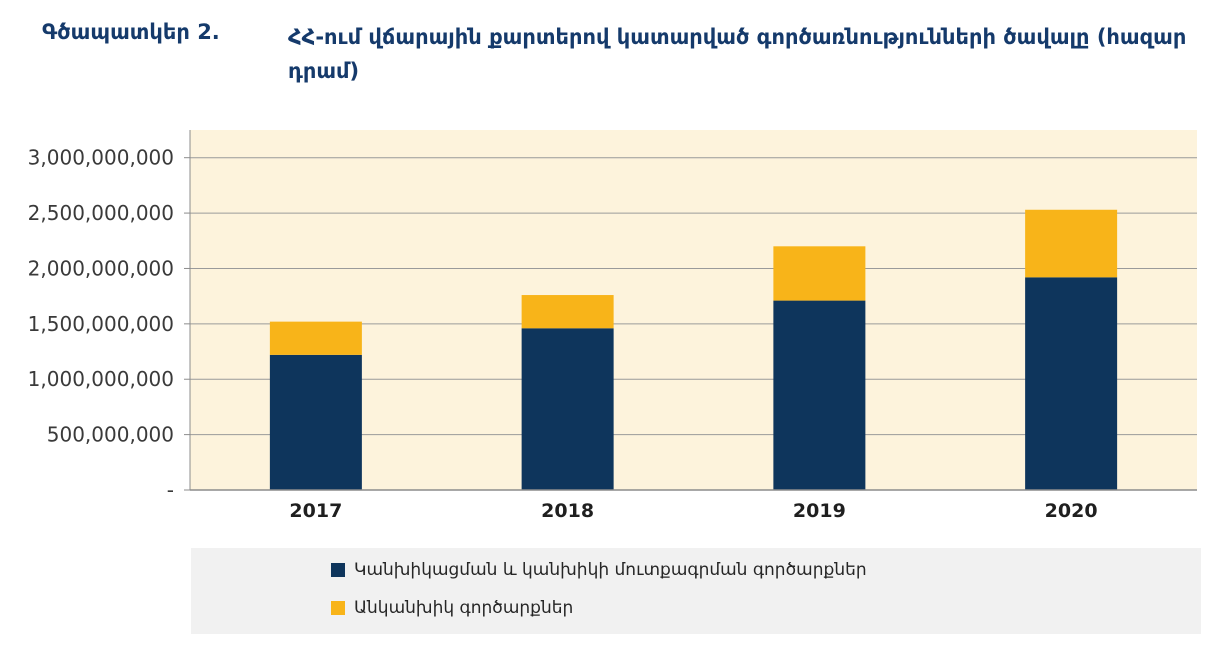  I want to click on legend-swatch-noncash, so click(338, 608).